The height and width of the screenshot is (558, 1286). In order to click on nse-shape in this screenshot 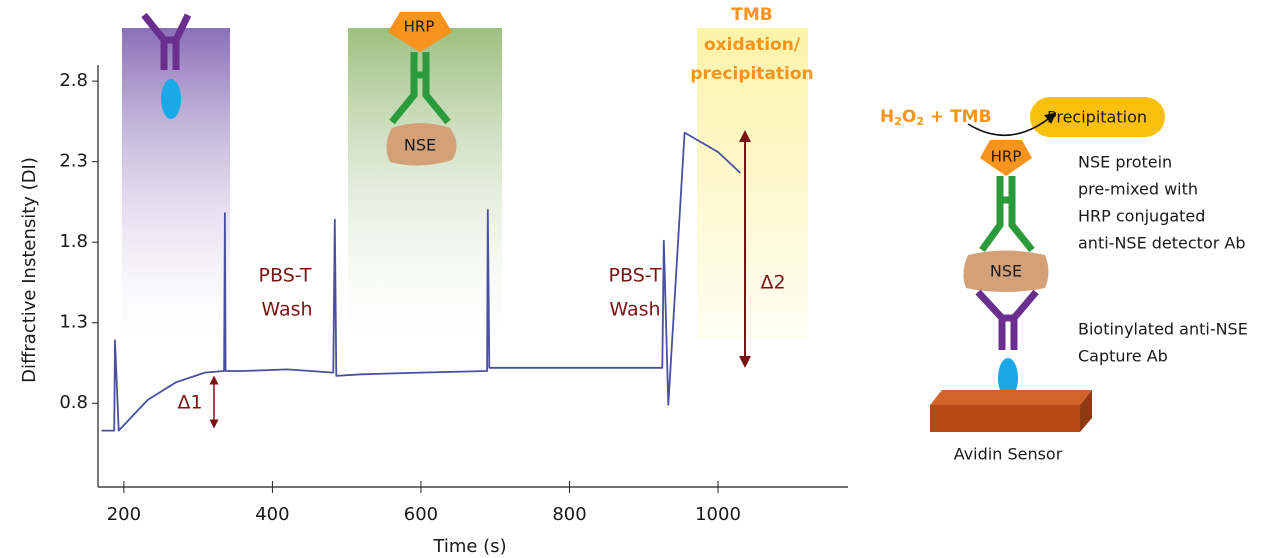, I will do `click(1006, 271)`.